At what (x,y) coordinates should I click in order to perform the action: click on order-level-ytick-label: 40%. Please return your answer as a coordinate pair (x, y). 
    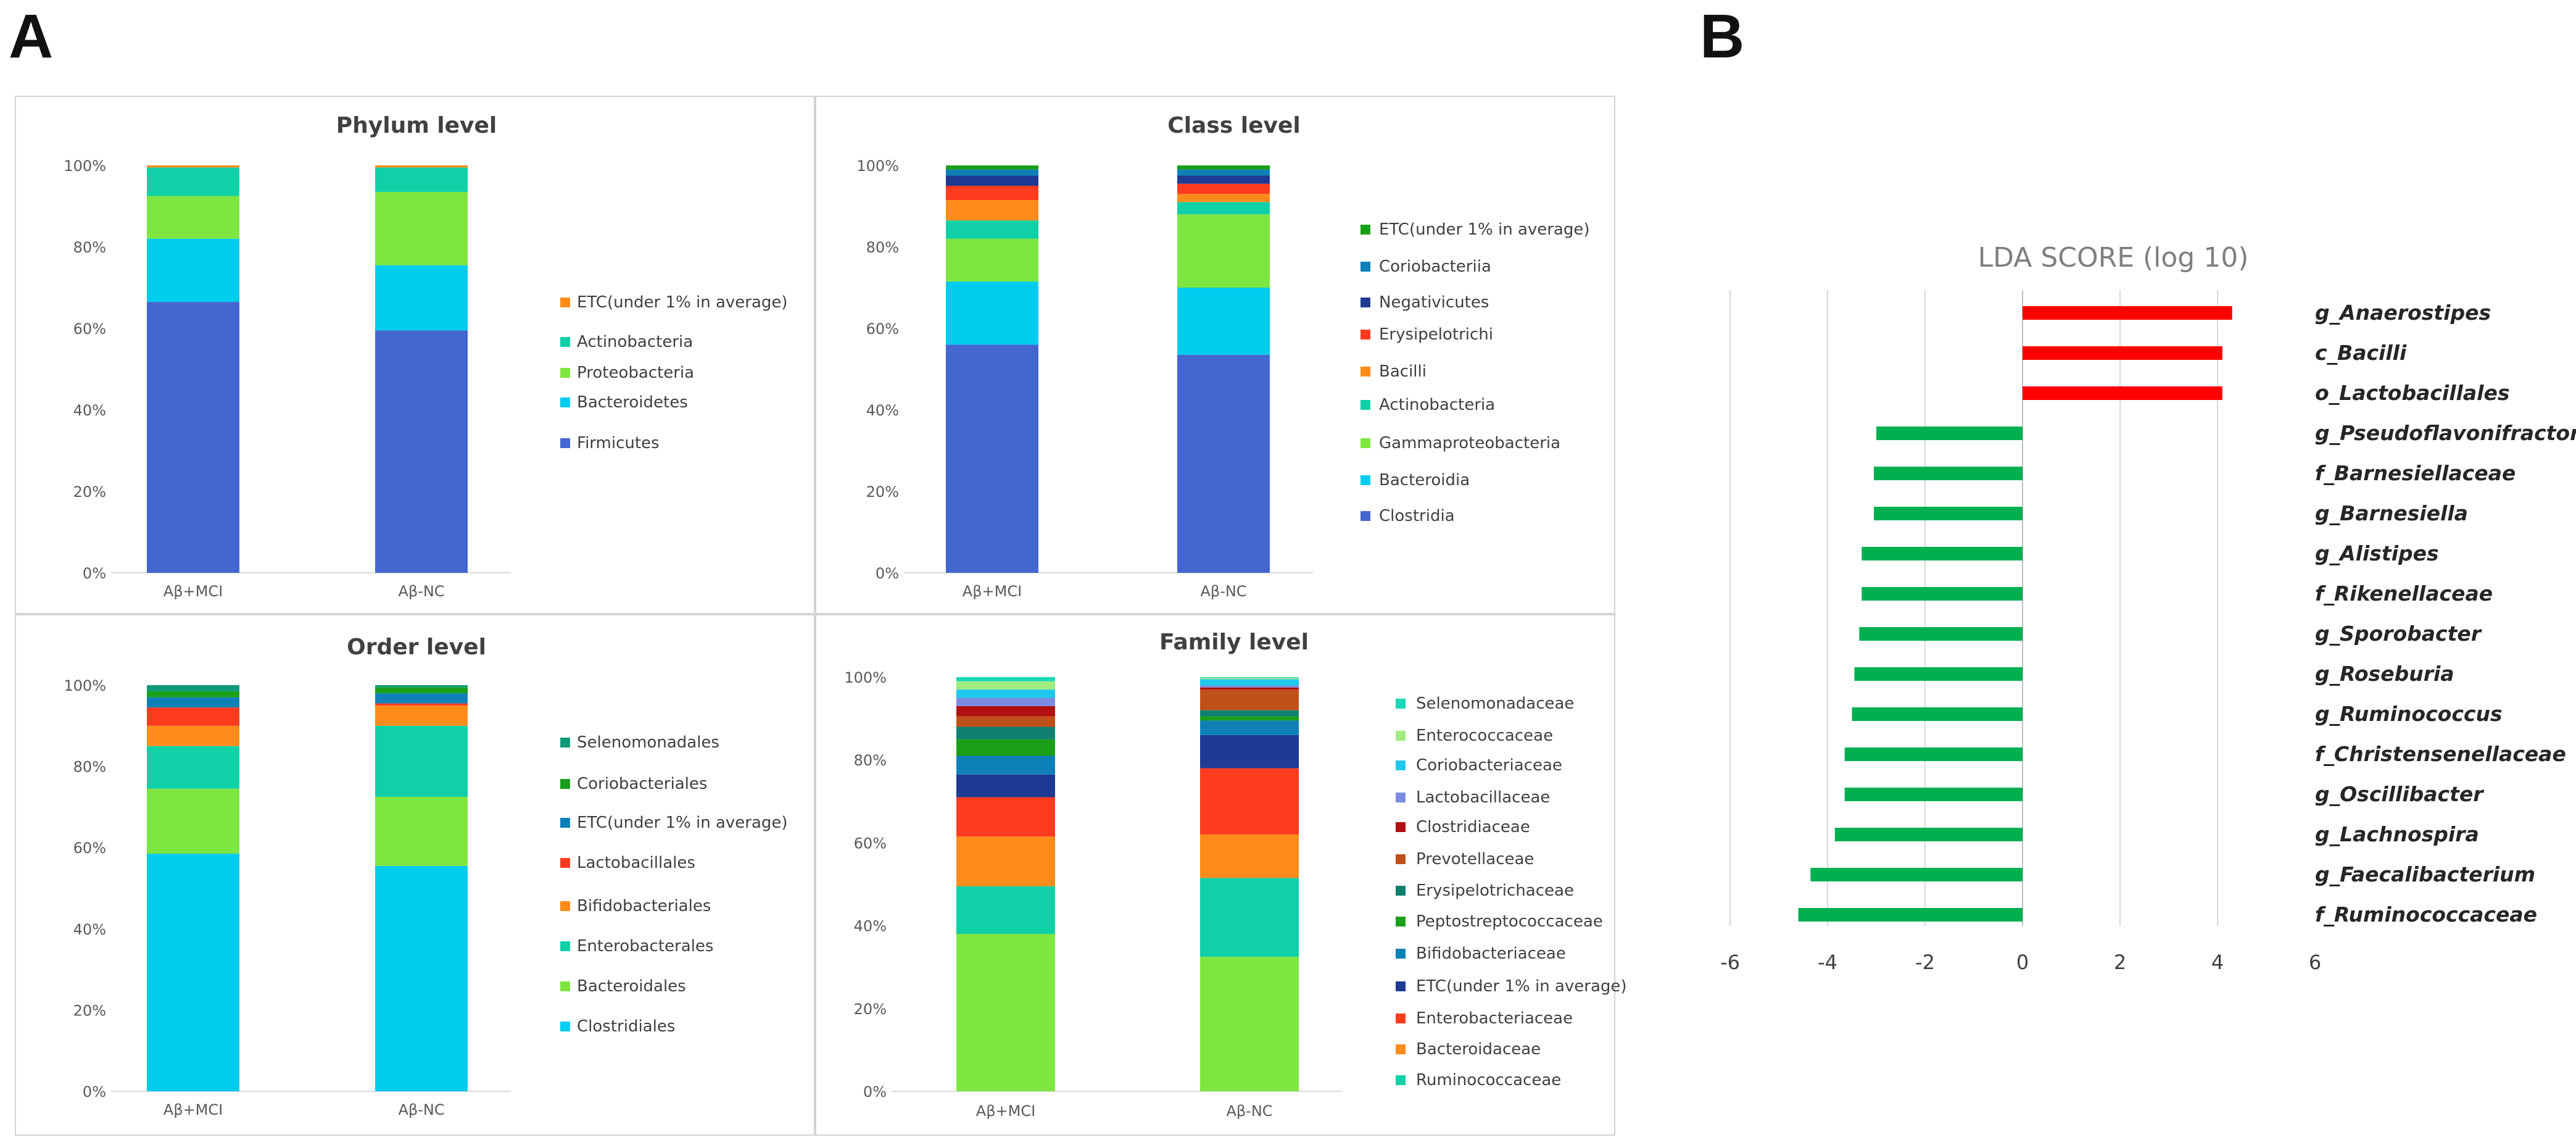
    Looking at the image, I should click on (89, 929).